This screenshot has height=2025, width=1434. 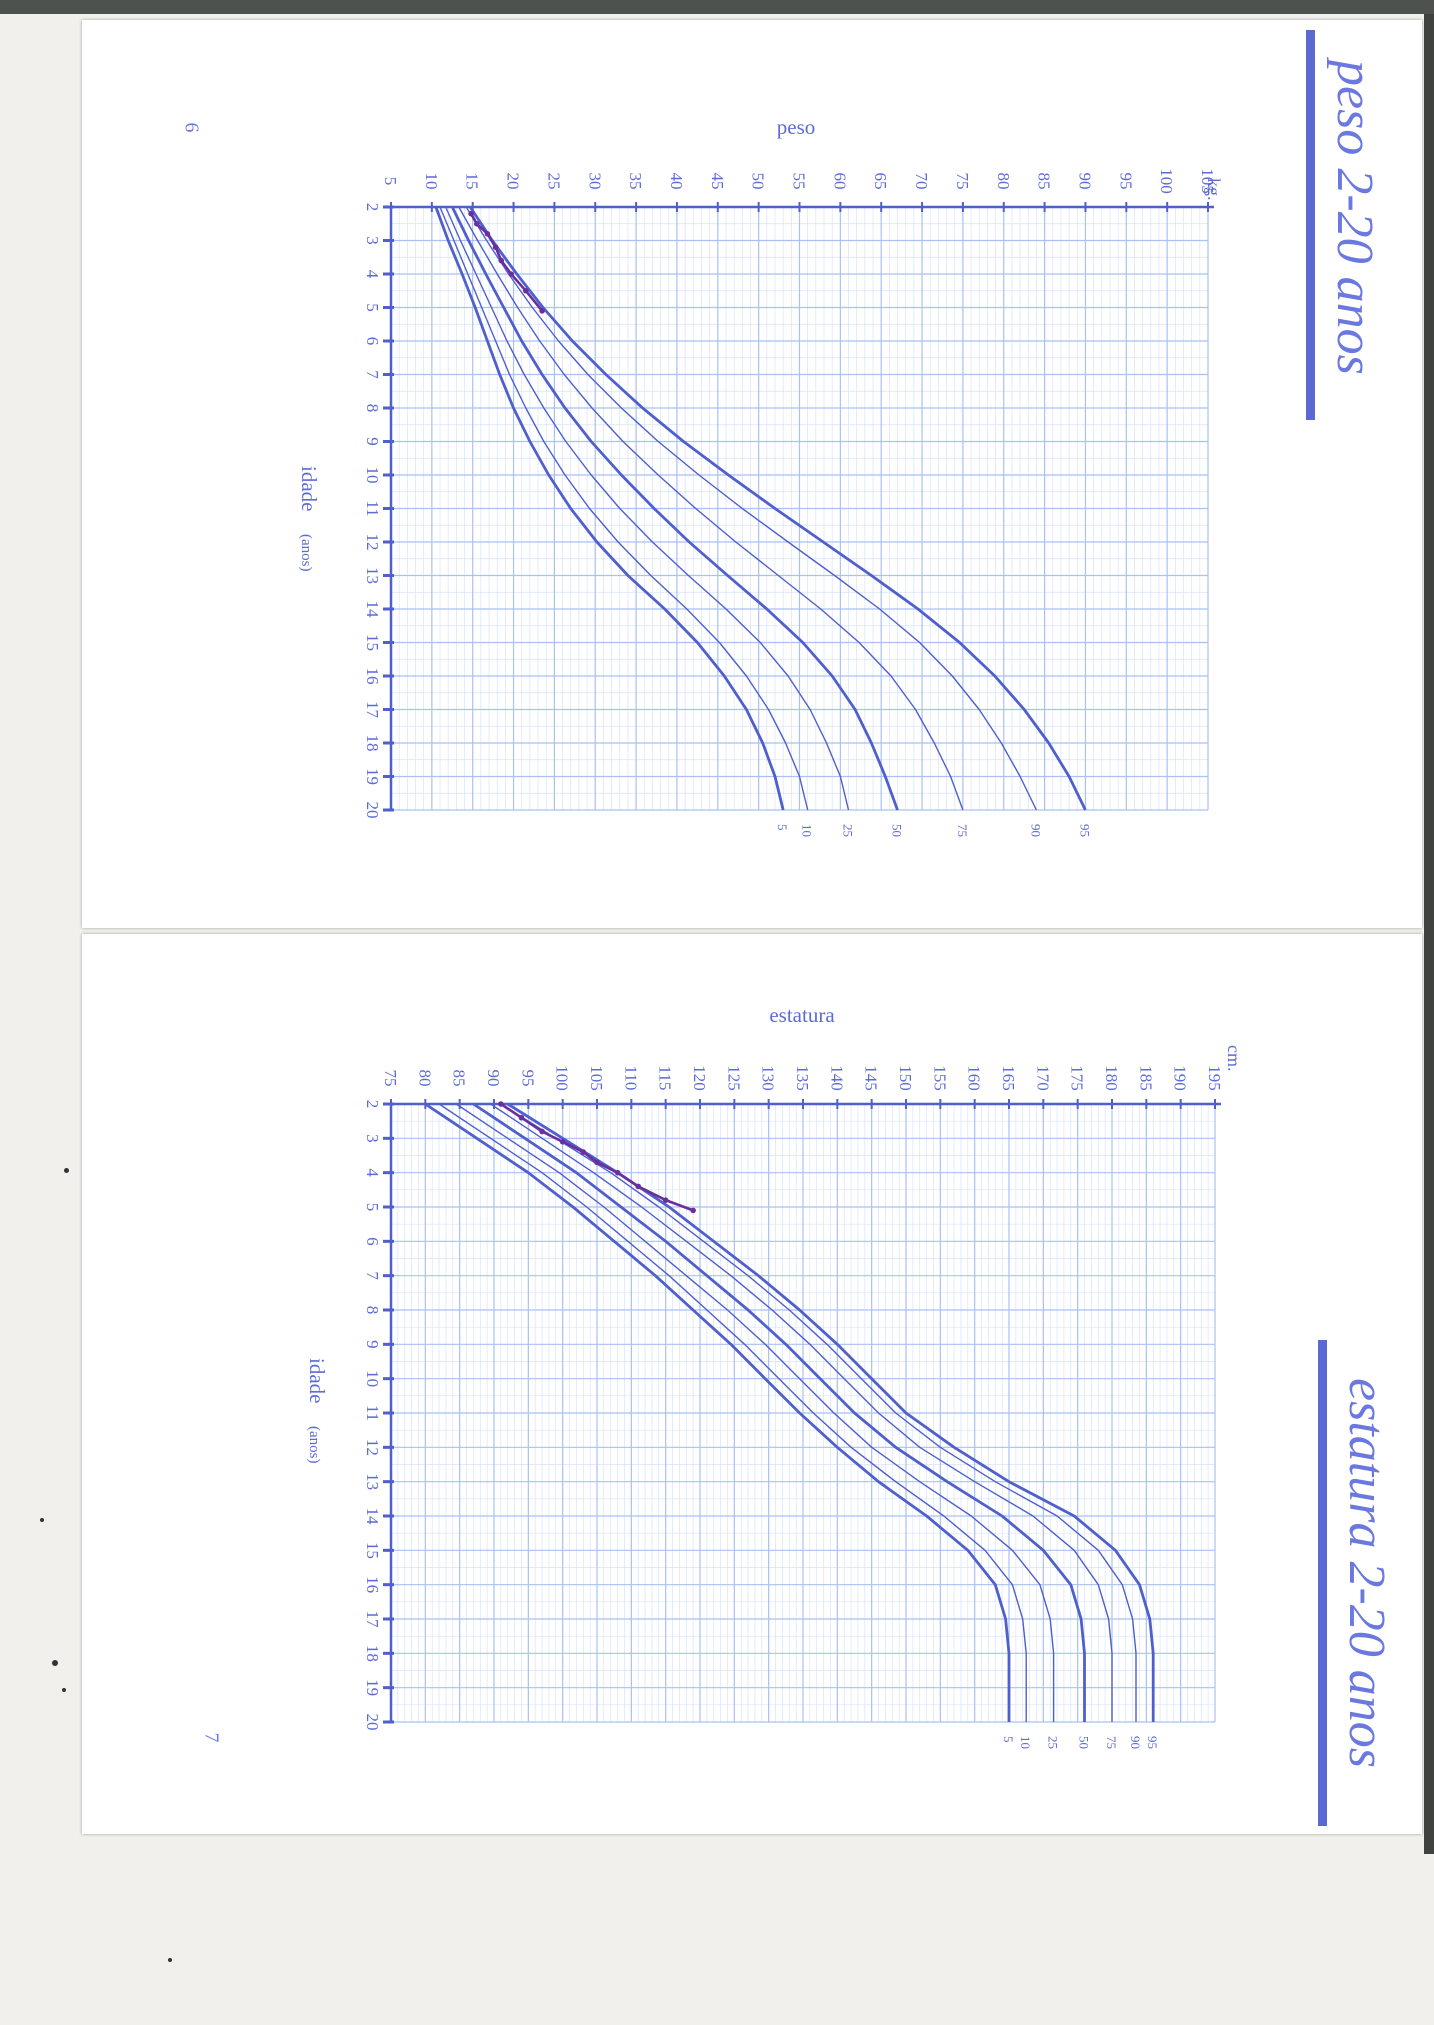 I want to click on value-tick-label: 160, so click(x=974, y=1078).